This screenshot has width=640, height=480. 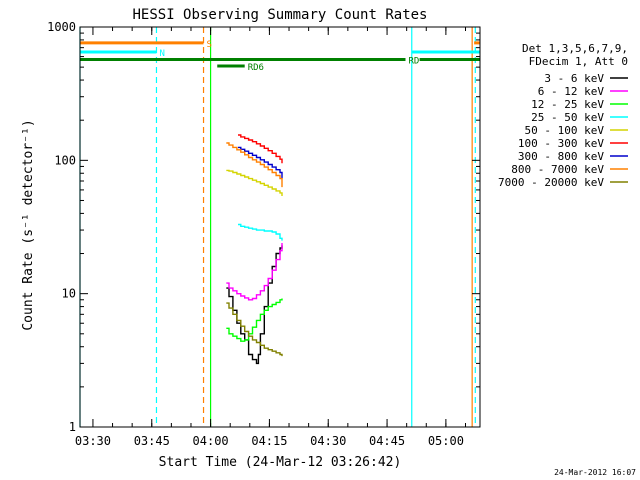 I want to click on footer-timestamp: 24-Mar-2012 16:07, so click(x=595, y=472).